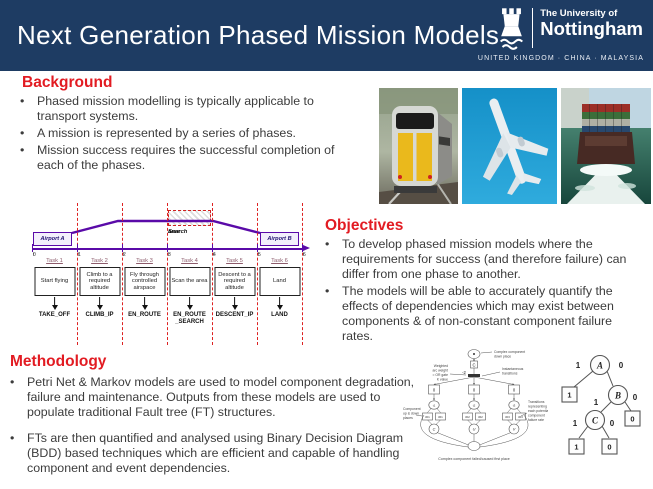 The height and width of the screenshot is (489, 653). Describe the element at coordinates (306, 248) in the screenshot. I see `timeline-arrowhead` at that location.